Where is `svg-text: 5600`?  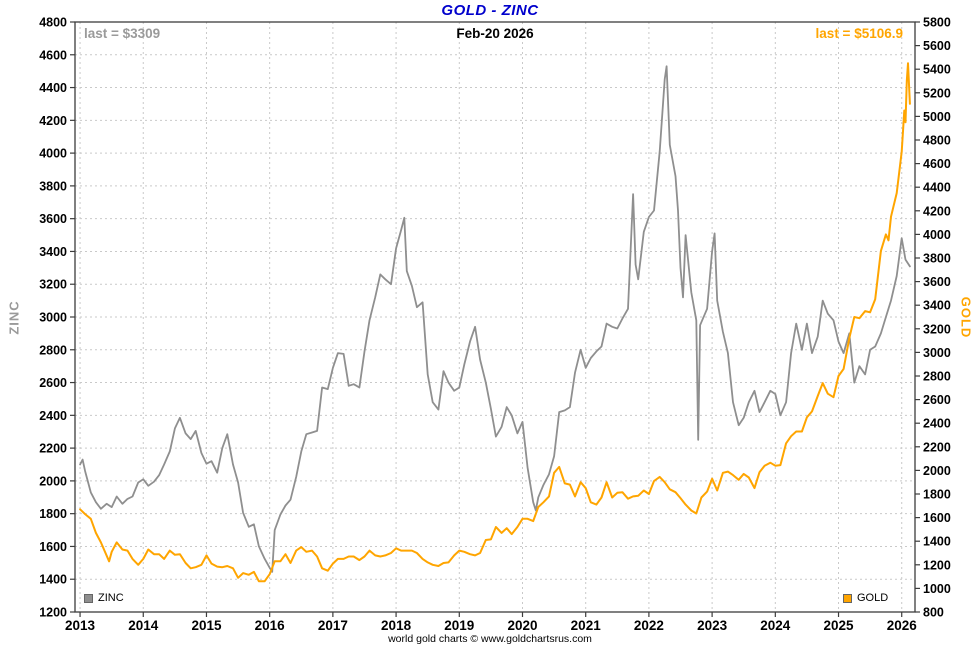
svg-text: 5600 is located at coordinates (937, 46).